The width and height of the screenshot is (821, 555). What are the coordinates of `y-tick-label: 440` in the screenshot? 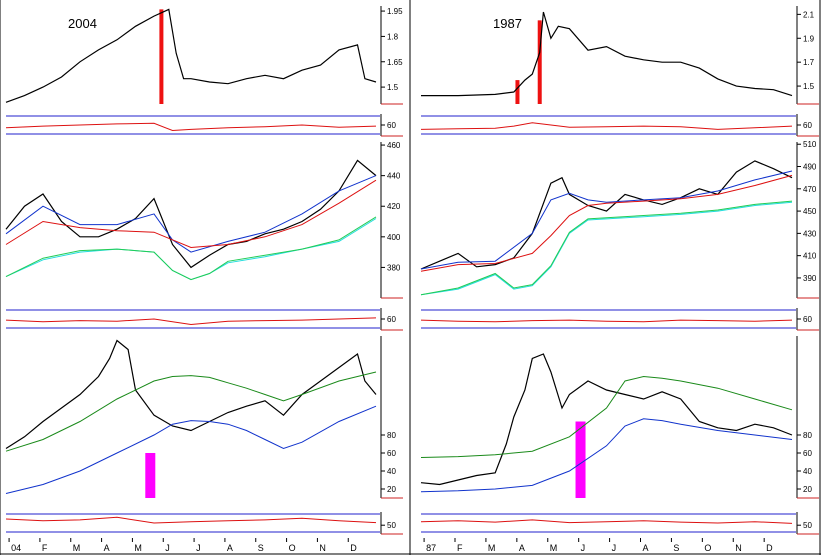 It's located at (394, 176).